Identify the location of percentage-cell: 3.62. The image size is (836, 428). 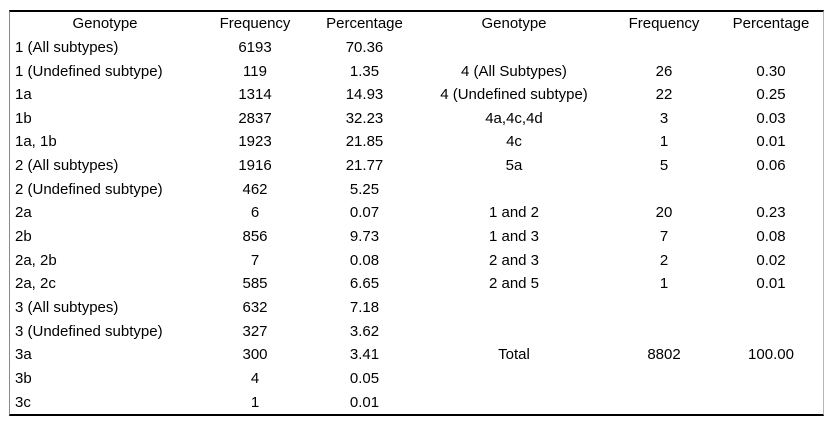
(364, 331).